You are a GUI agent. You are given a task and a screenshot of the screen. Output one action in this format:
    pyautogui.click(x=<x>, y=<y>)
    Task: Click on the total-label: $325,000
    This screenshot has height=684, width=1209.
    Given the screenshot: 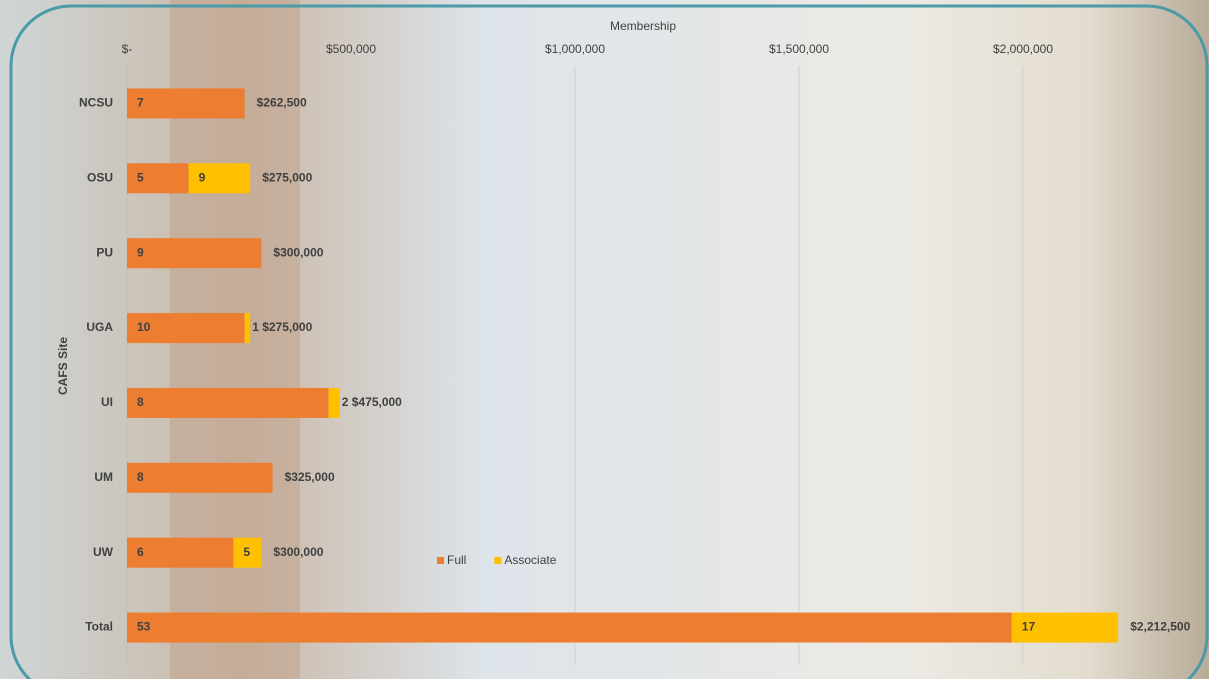 What is the action you would take?
    pyautogui.click(x=310, y=477)
    